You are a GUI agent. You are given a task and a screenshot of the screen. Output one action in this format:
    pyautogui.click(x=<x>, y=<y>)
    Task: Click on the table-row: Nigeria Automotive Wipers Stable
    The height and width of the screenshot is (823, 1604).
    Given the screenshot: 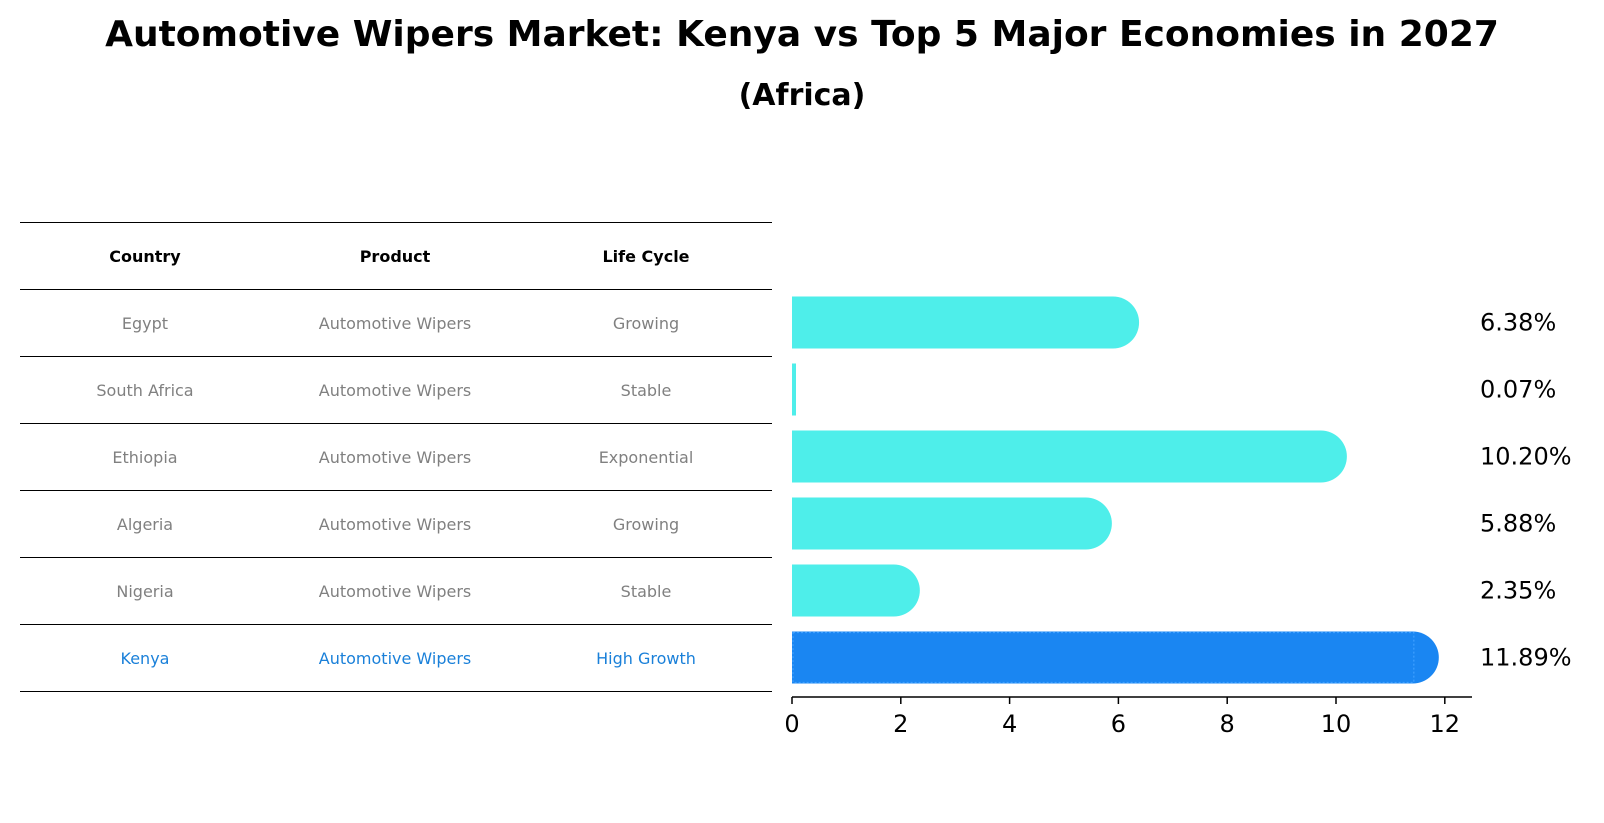 What is the action you would take?
    pyautogui.click(x=396, y=591)
    